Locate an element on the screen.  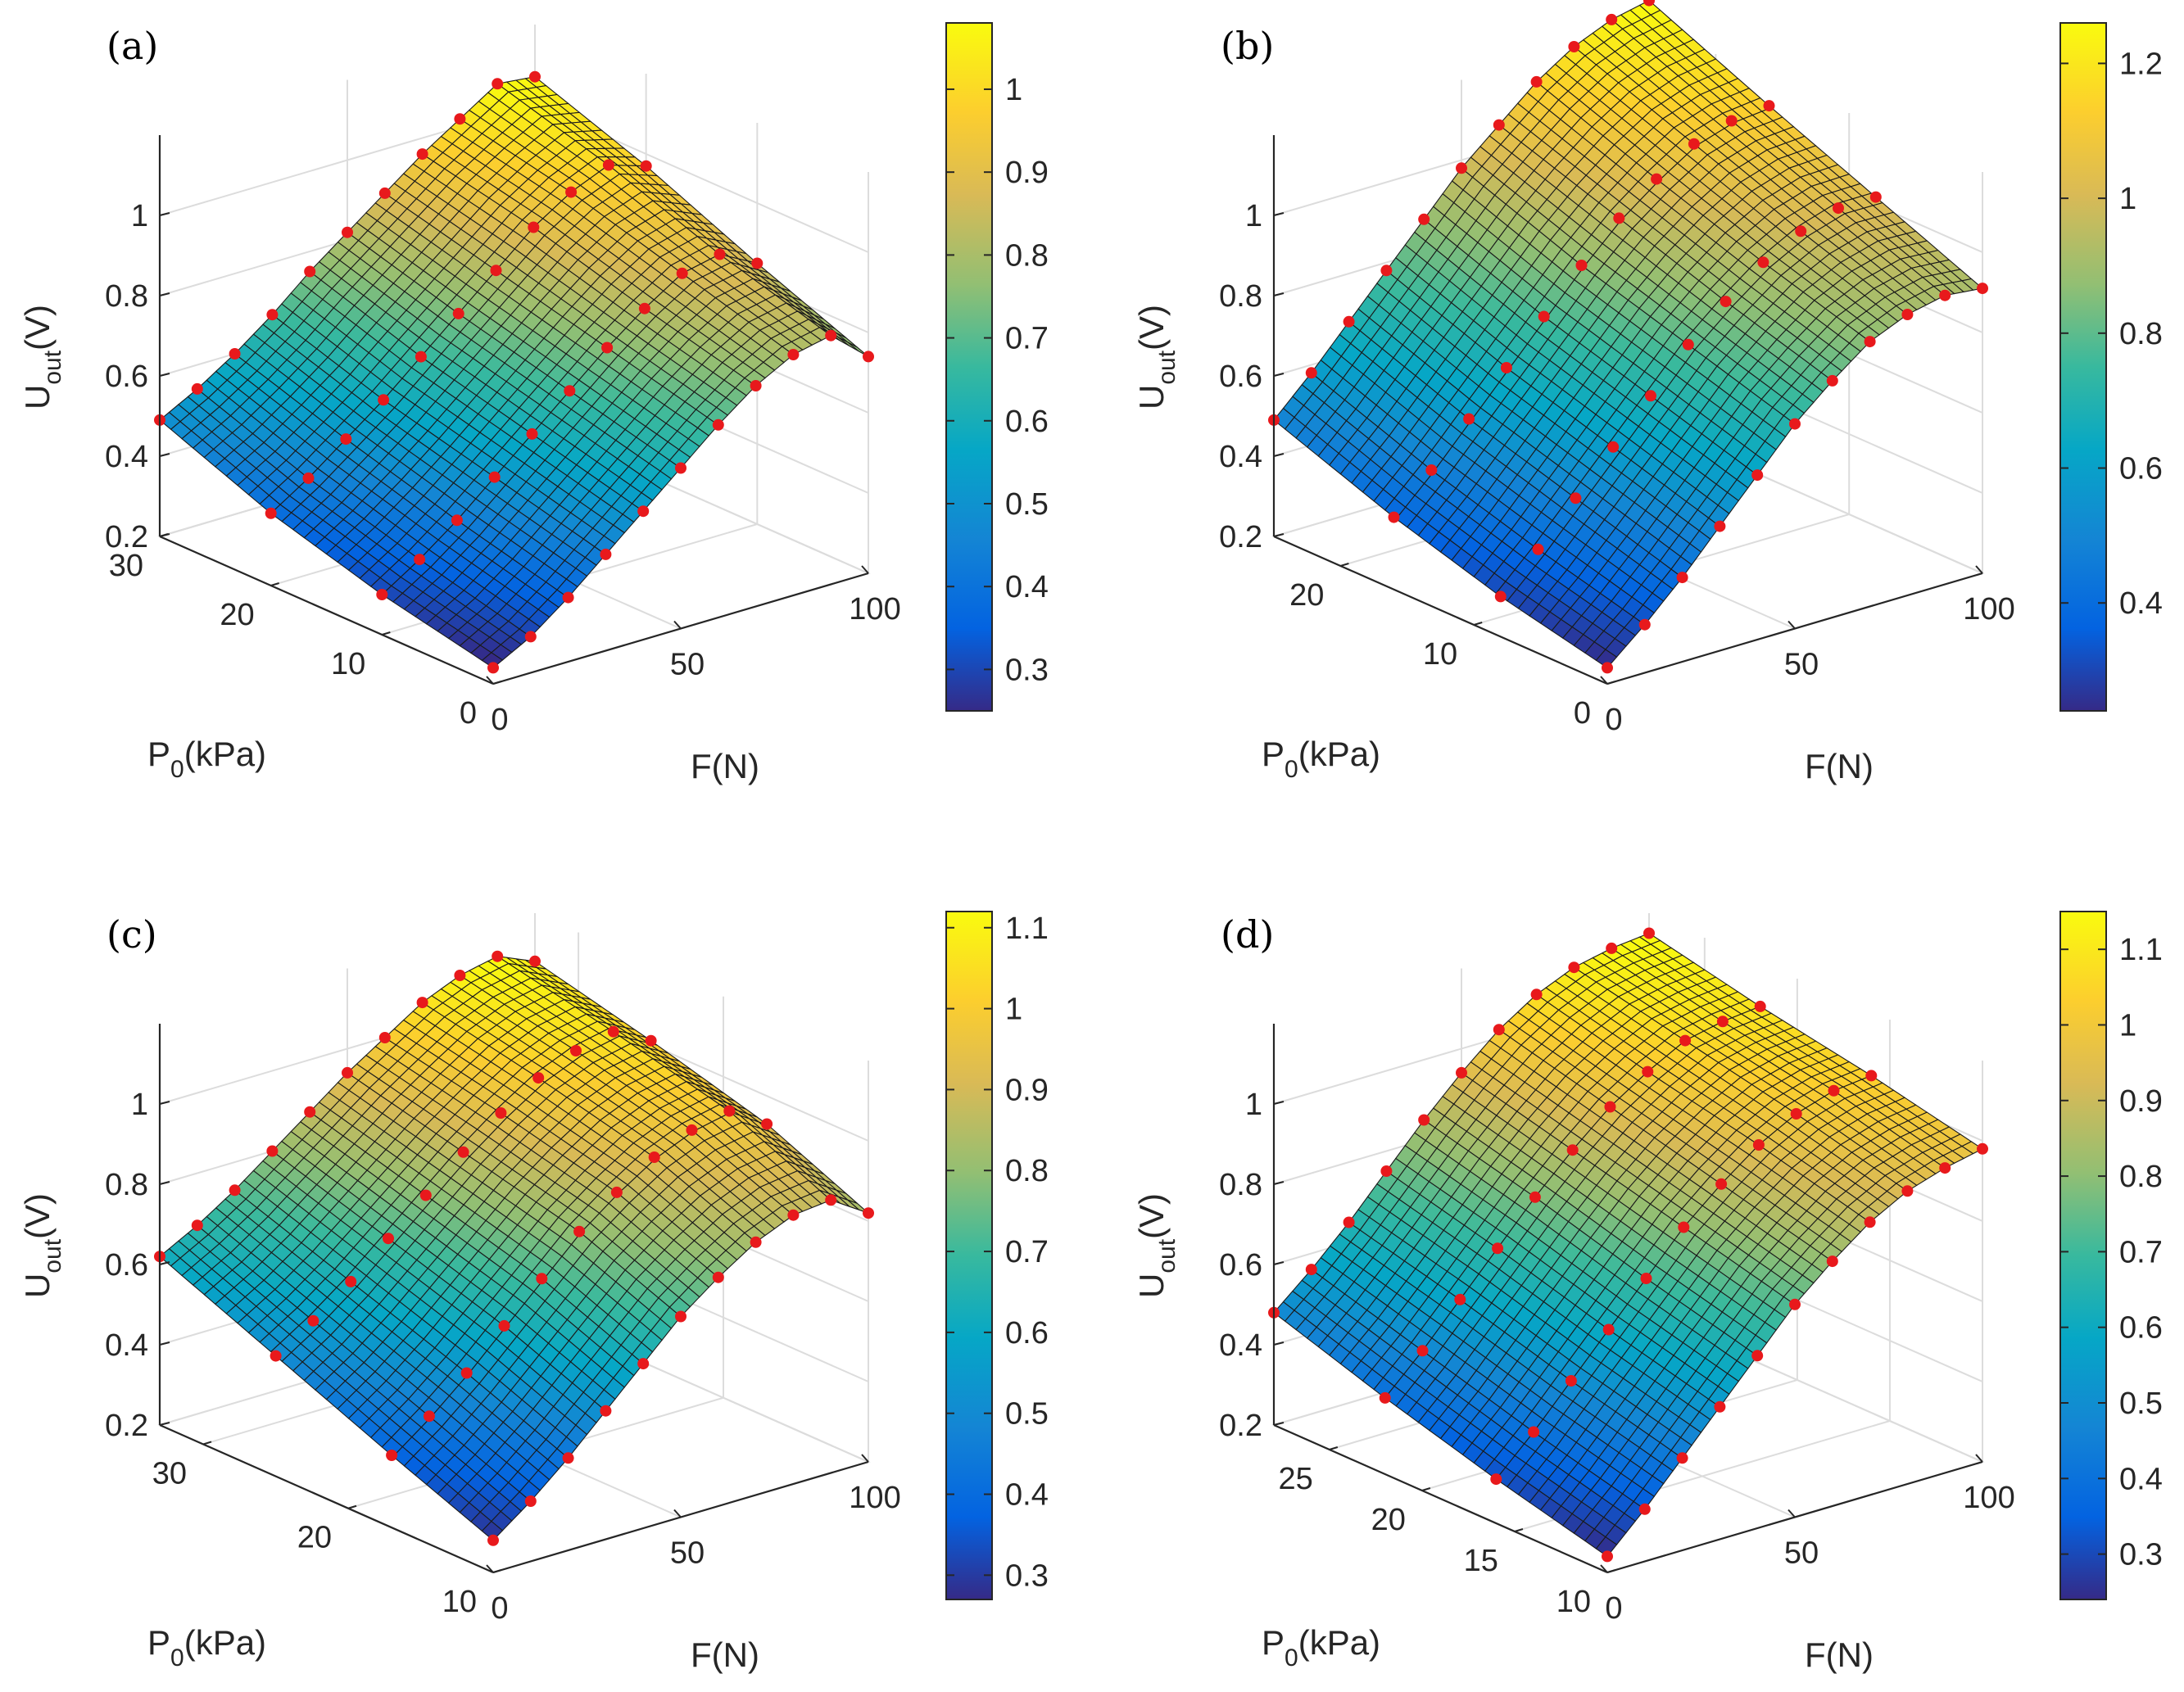
z-tick-label: 0.6 is located at coordinates (126, 1265).